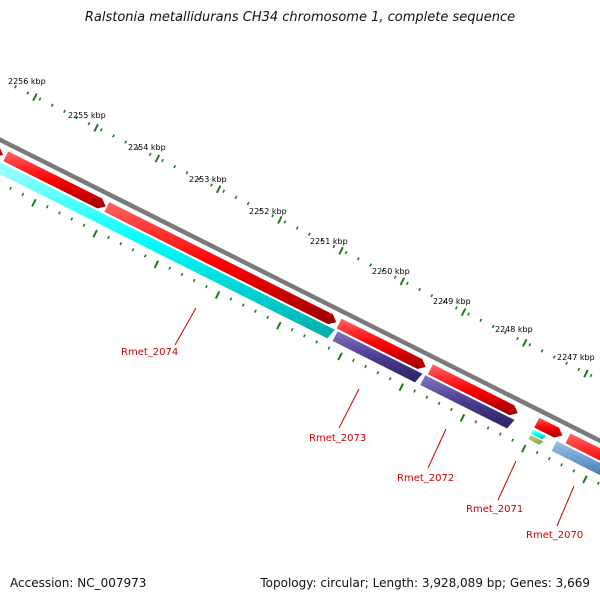 The image size is (600, 600). What do you see at coordinates (27, 81) in the screenshot?
I see `scale-tick-label: 2256 kbp` at bounding box center [27, 81].